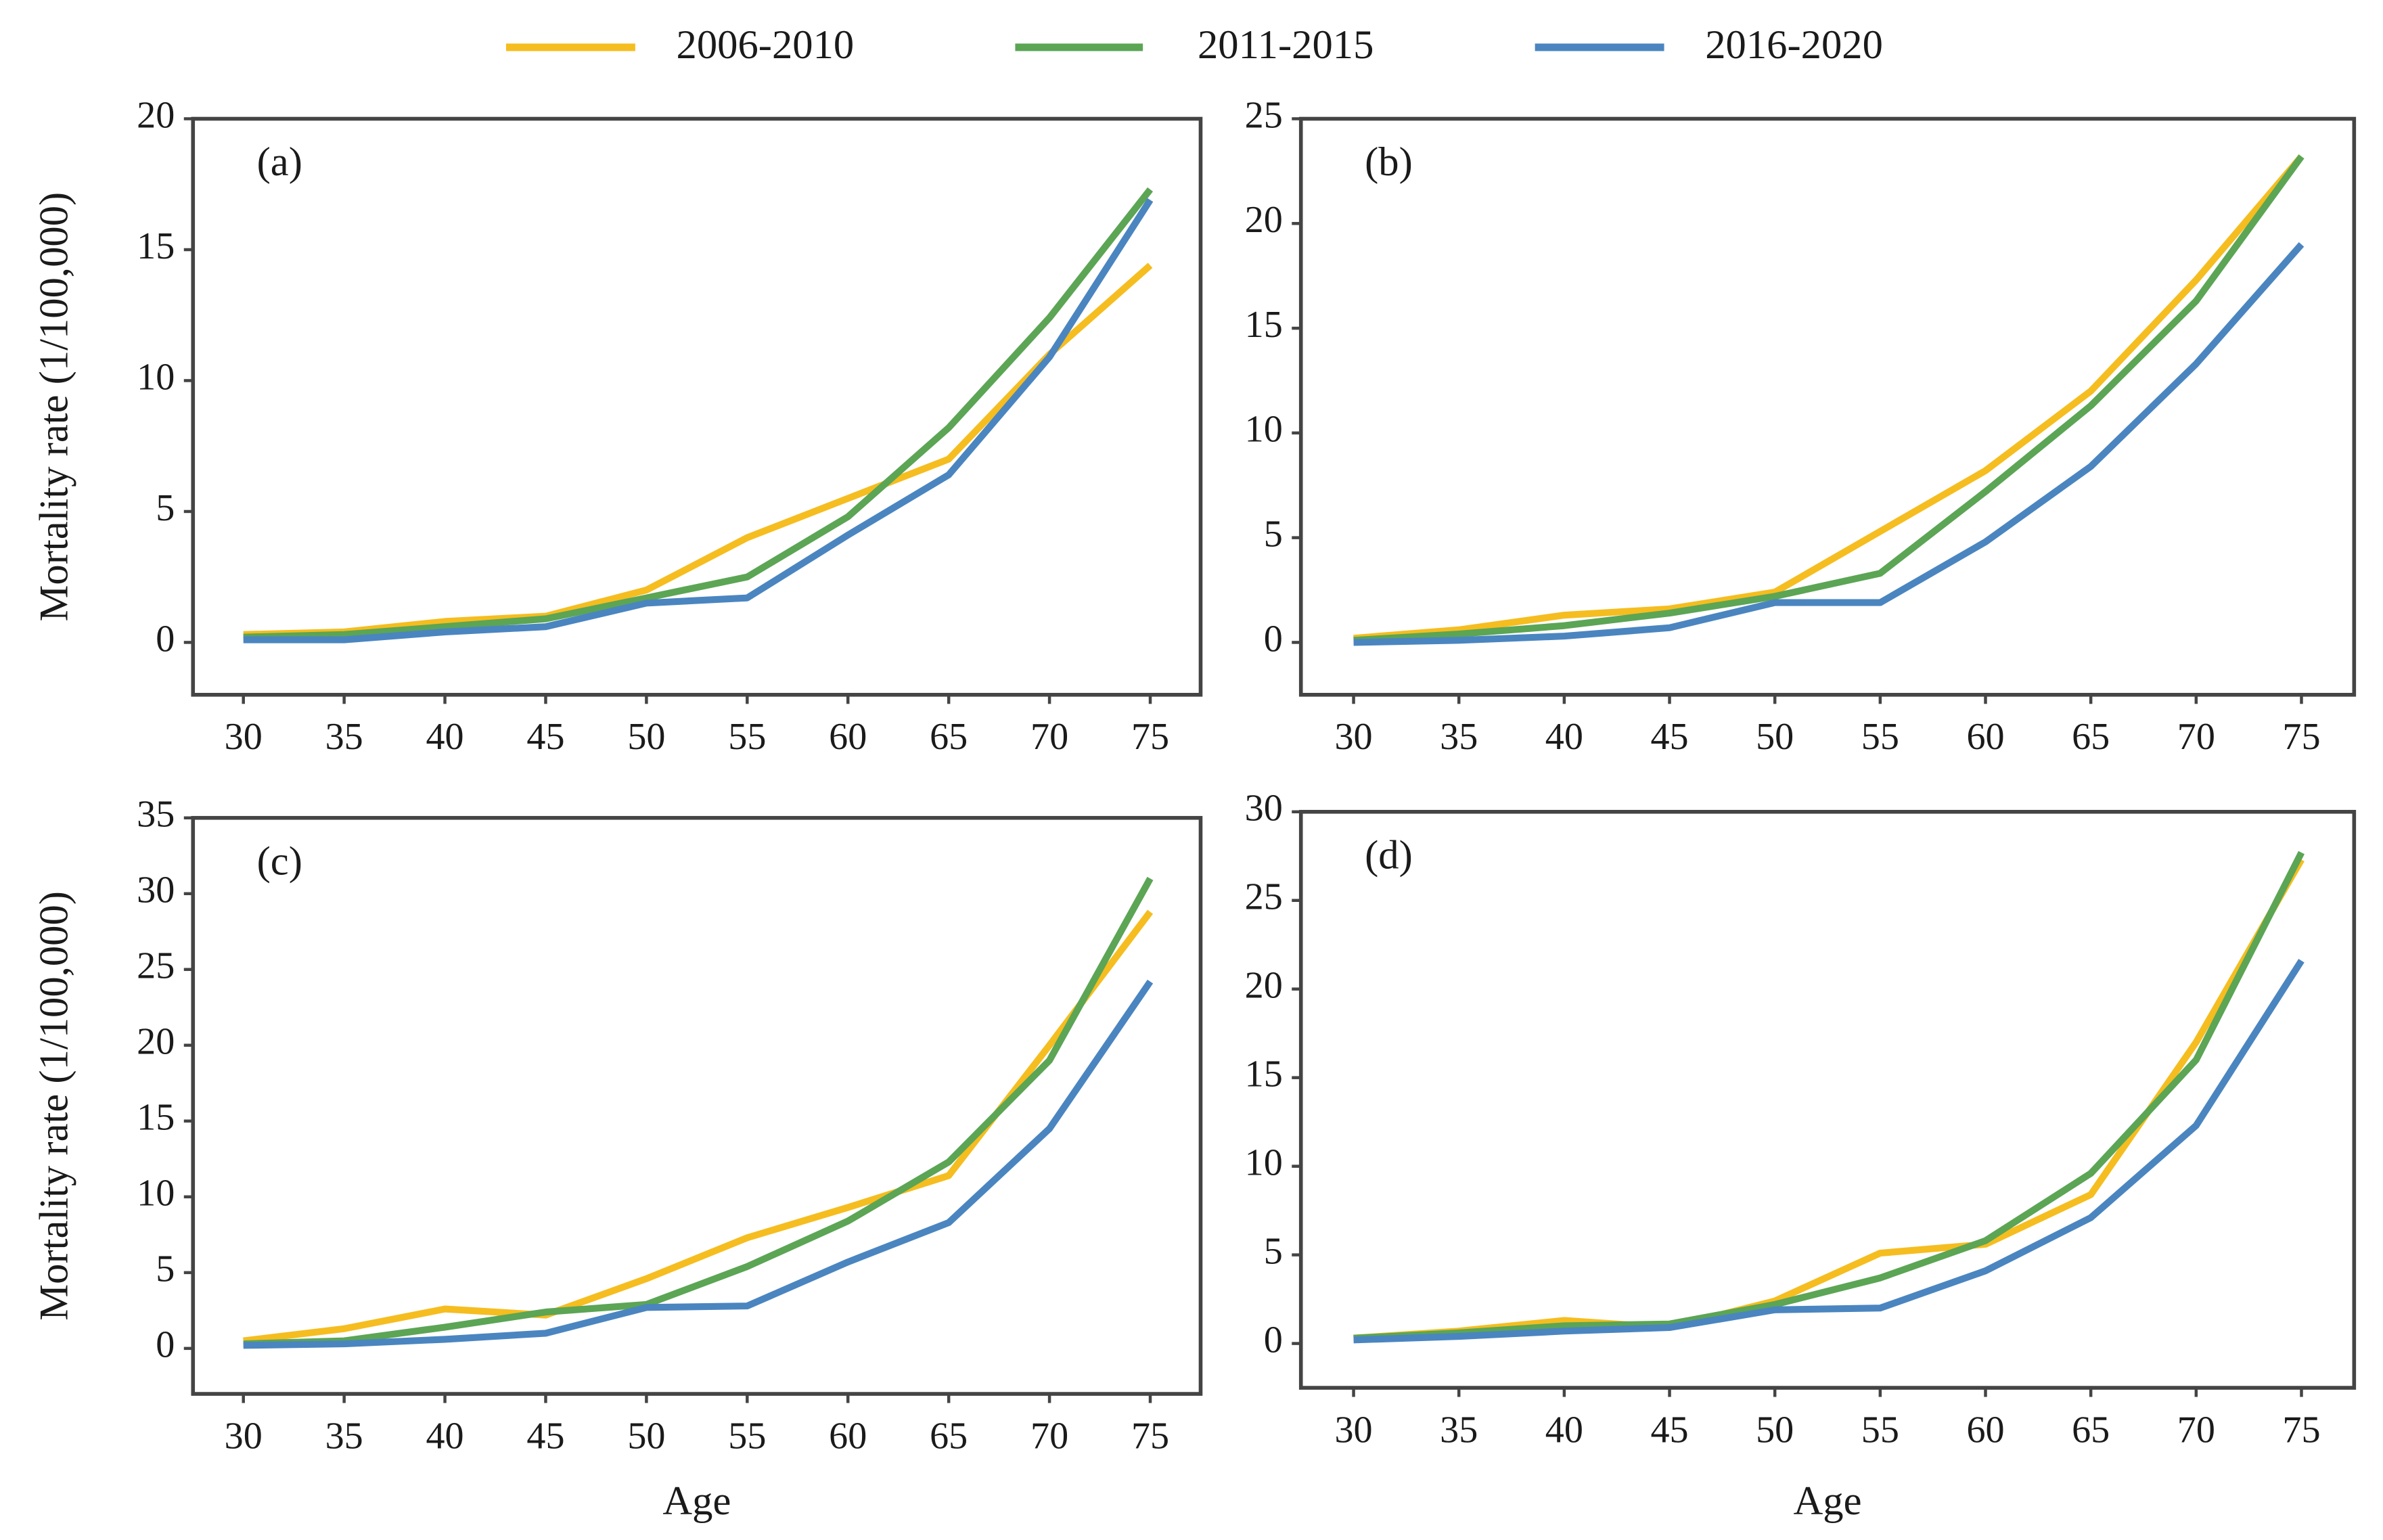 This screenshot has height=1540, width=2383. What do you see at coordinates (1286, 45) in the screenshot?
I see `legend-label: 2011-2015` at bounding box center [1286, 45].